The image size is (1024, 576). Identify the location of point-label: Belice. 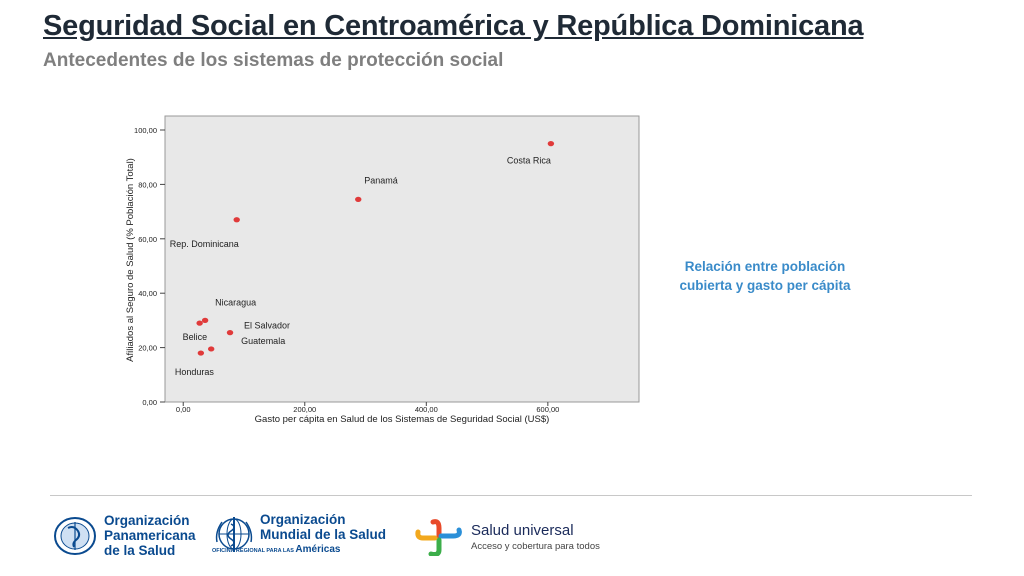
(195, 337).